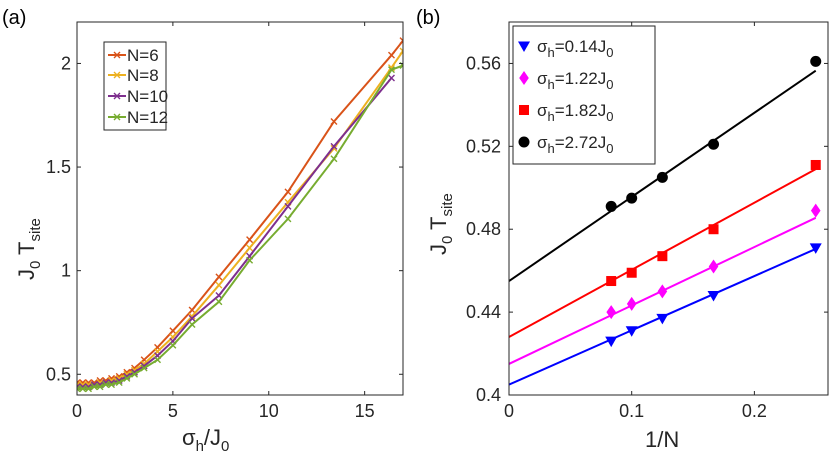 The width and height of the screenshot is (830, 457). What do you see at coordinates (135, 86) in the screenshot?
I see `panel-a-legend-box` at bounding box center [135, 86].